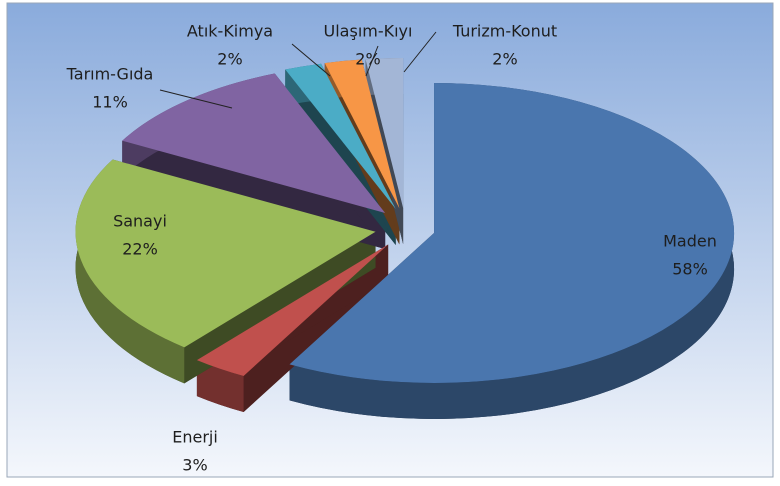 The image size is (780, 486). What do you see at coordinates (504, 31) in the screenshot?
I see `slice-label: Turizm-Konut` at bounding box center [504, 31].